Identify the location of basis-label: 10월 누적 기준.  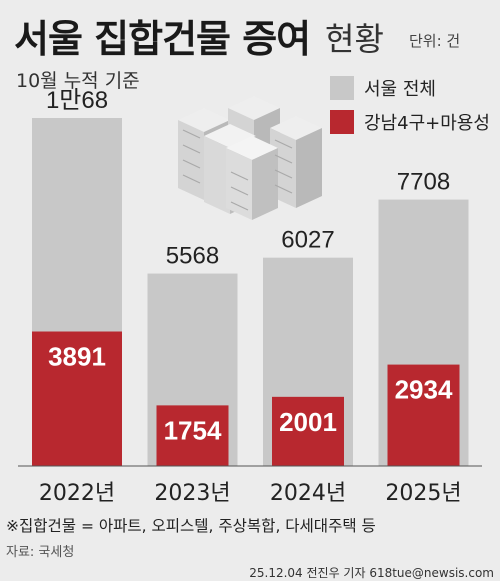
(78, 81).